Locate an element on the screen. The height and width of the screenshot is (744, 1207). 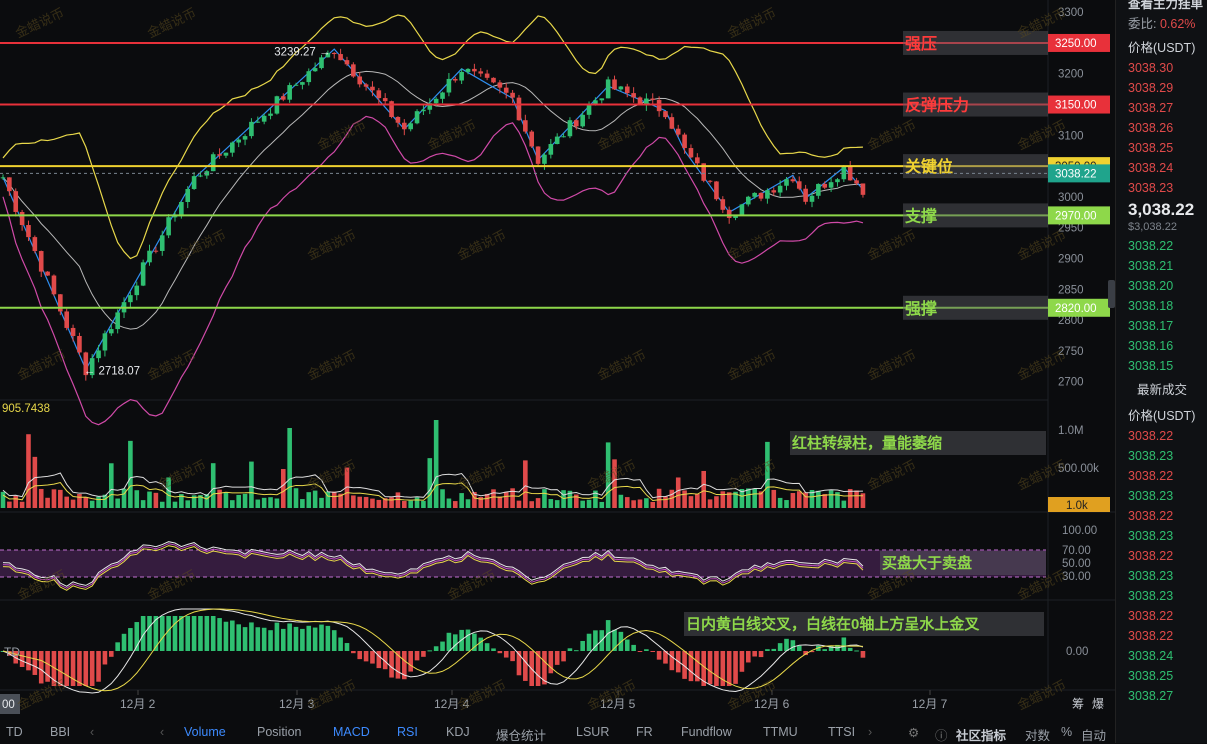
toolbar-item-rsi: RSI is located at coordinates (407, 732).